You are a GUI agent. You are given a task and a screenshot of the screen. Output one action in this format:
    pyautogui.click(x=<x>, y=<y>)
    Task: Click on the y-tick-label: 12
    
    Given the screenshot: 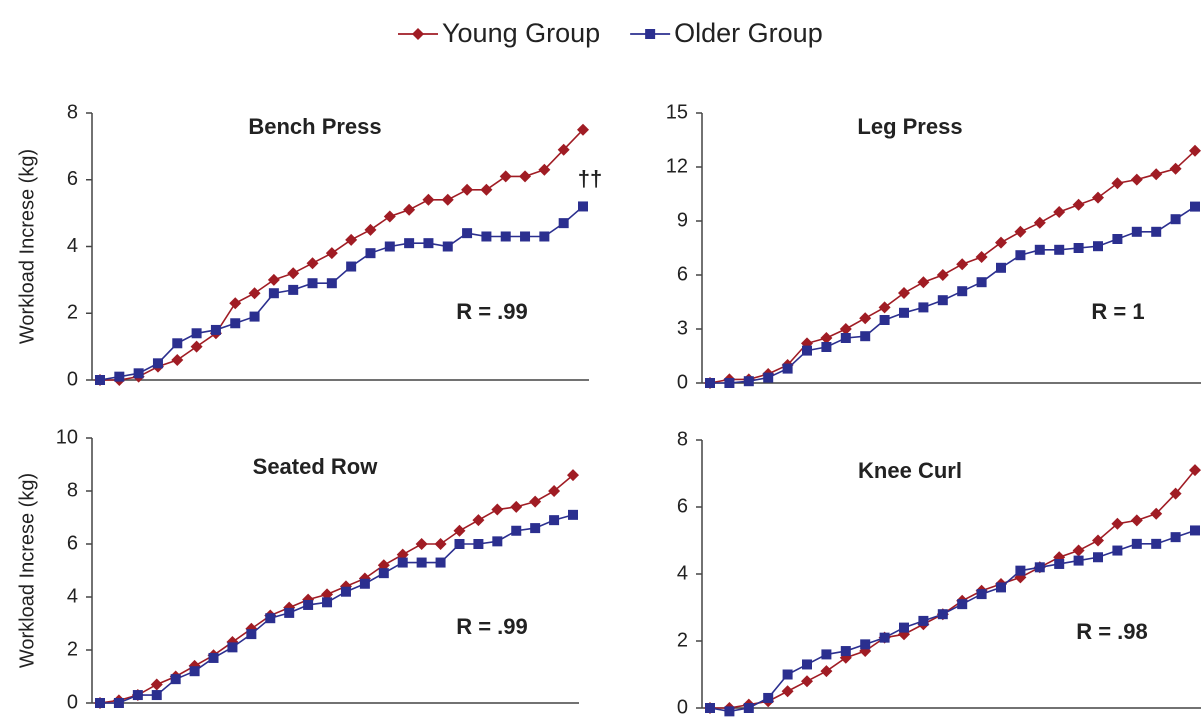 What is the action you would take?
    pyautogui.click(x=677, y=166)
    